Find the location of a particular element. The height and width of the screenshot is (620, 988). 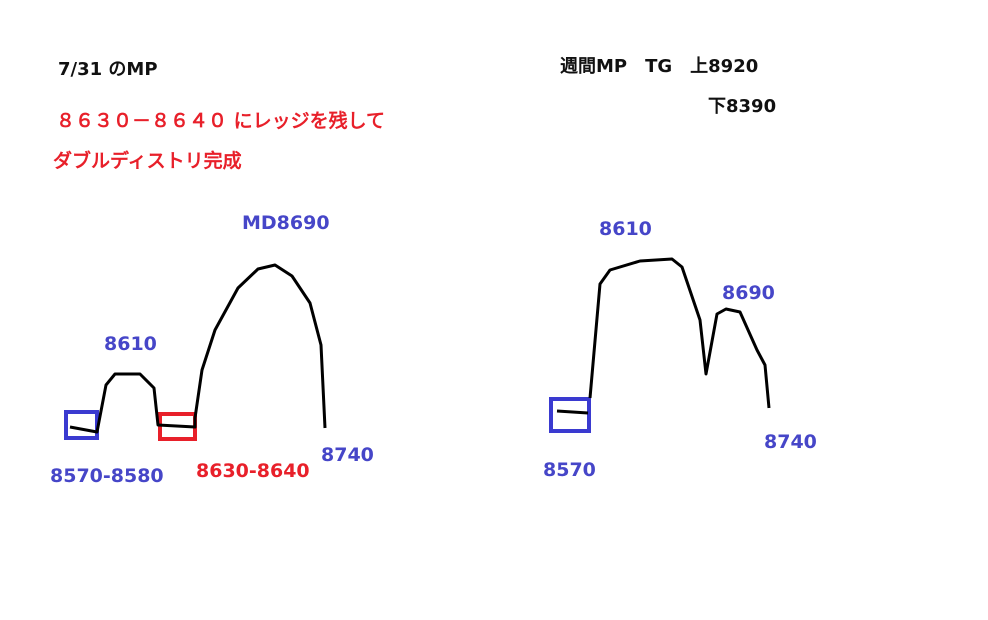

label-left-low-box: 8570-8580 is located at coordinates (107, 476).